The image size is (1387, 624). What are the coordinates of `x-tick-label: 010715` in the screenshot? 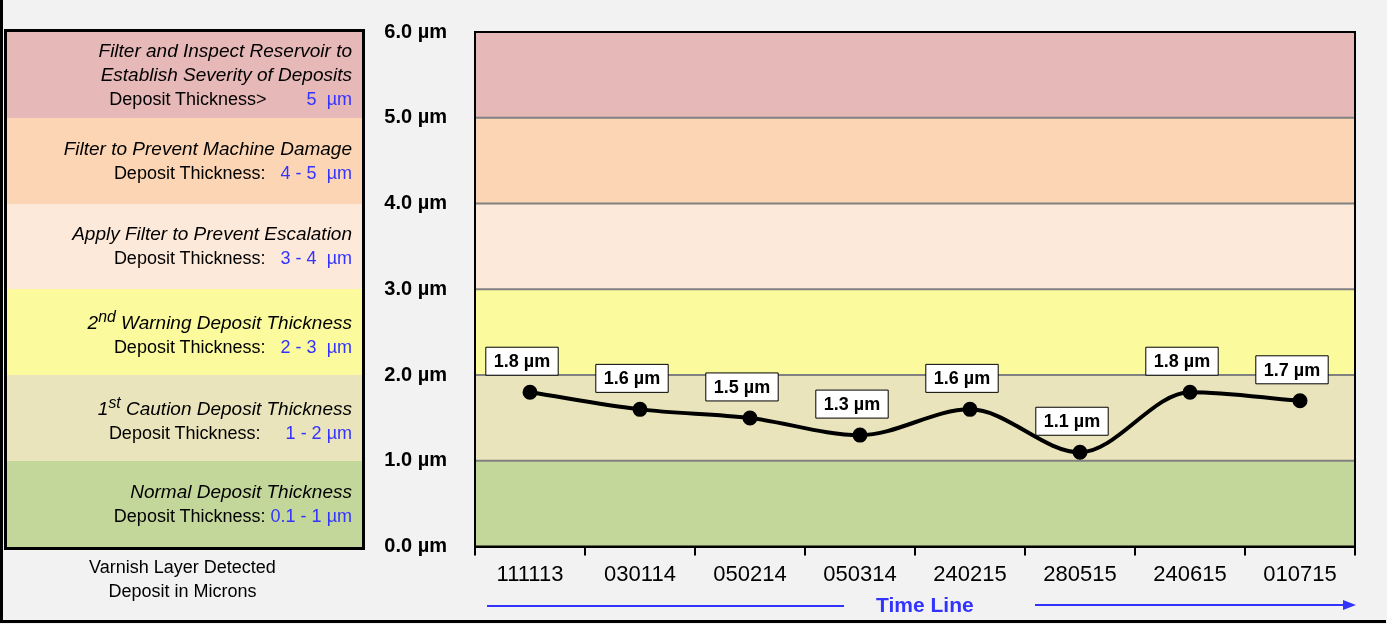 It's located at (1300, 573).